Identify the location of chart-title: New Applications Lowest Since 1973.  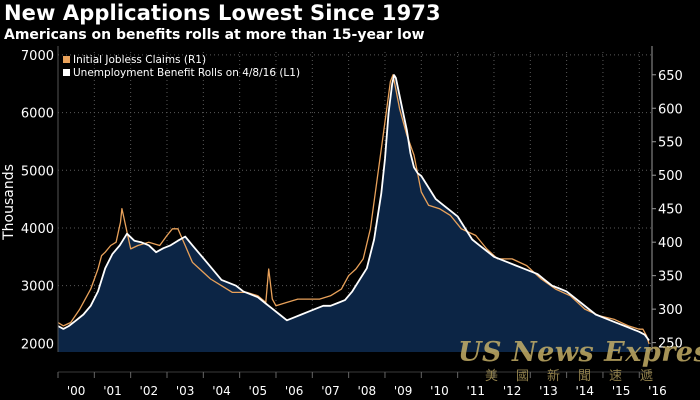
(222, 13).